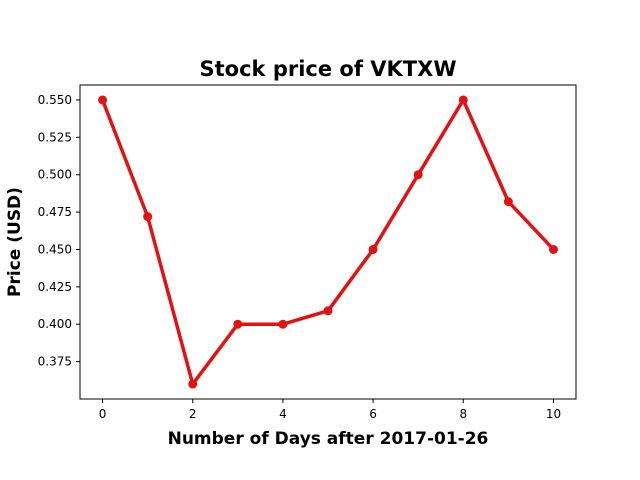  What do you see at coordinates (55, 100) in the screenshot?
I see `y-tick-label: 0.550` at bounding box center [55, 100].